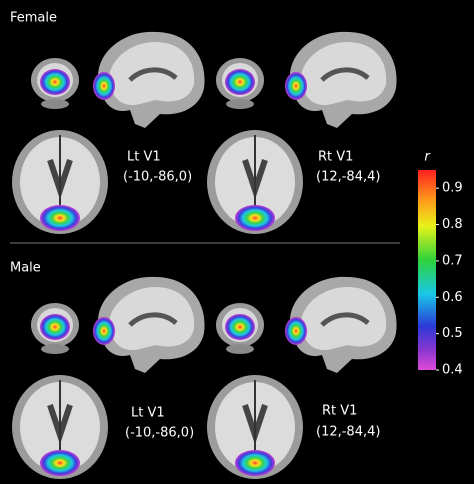 The width and height of the screenshot is (474, 484). What do you see at coordinates (452, 333) in the screenshot?
I see `colorbar-tick-label: 0.5` at bounding box center [452, 333].